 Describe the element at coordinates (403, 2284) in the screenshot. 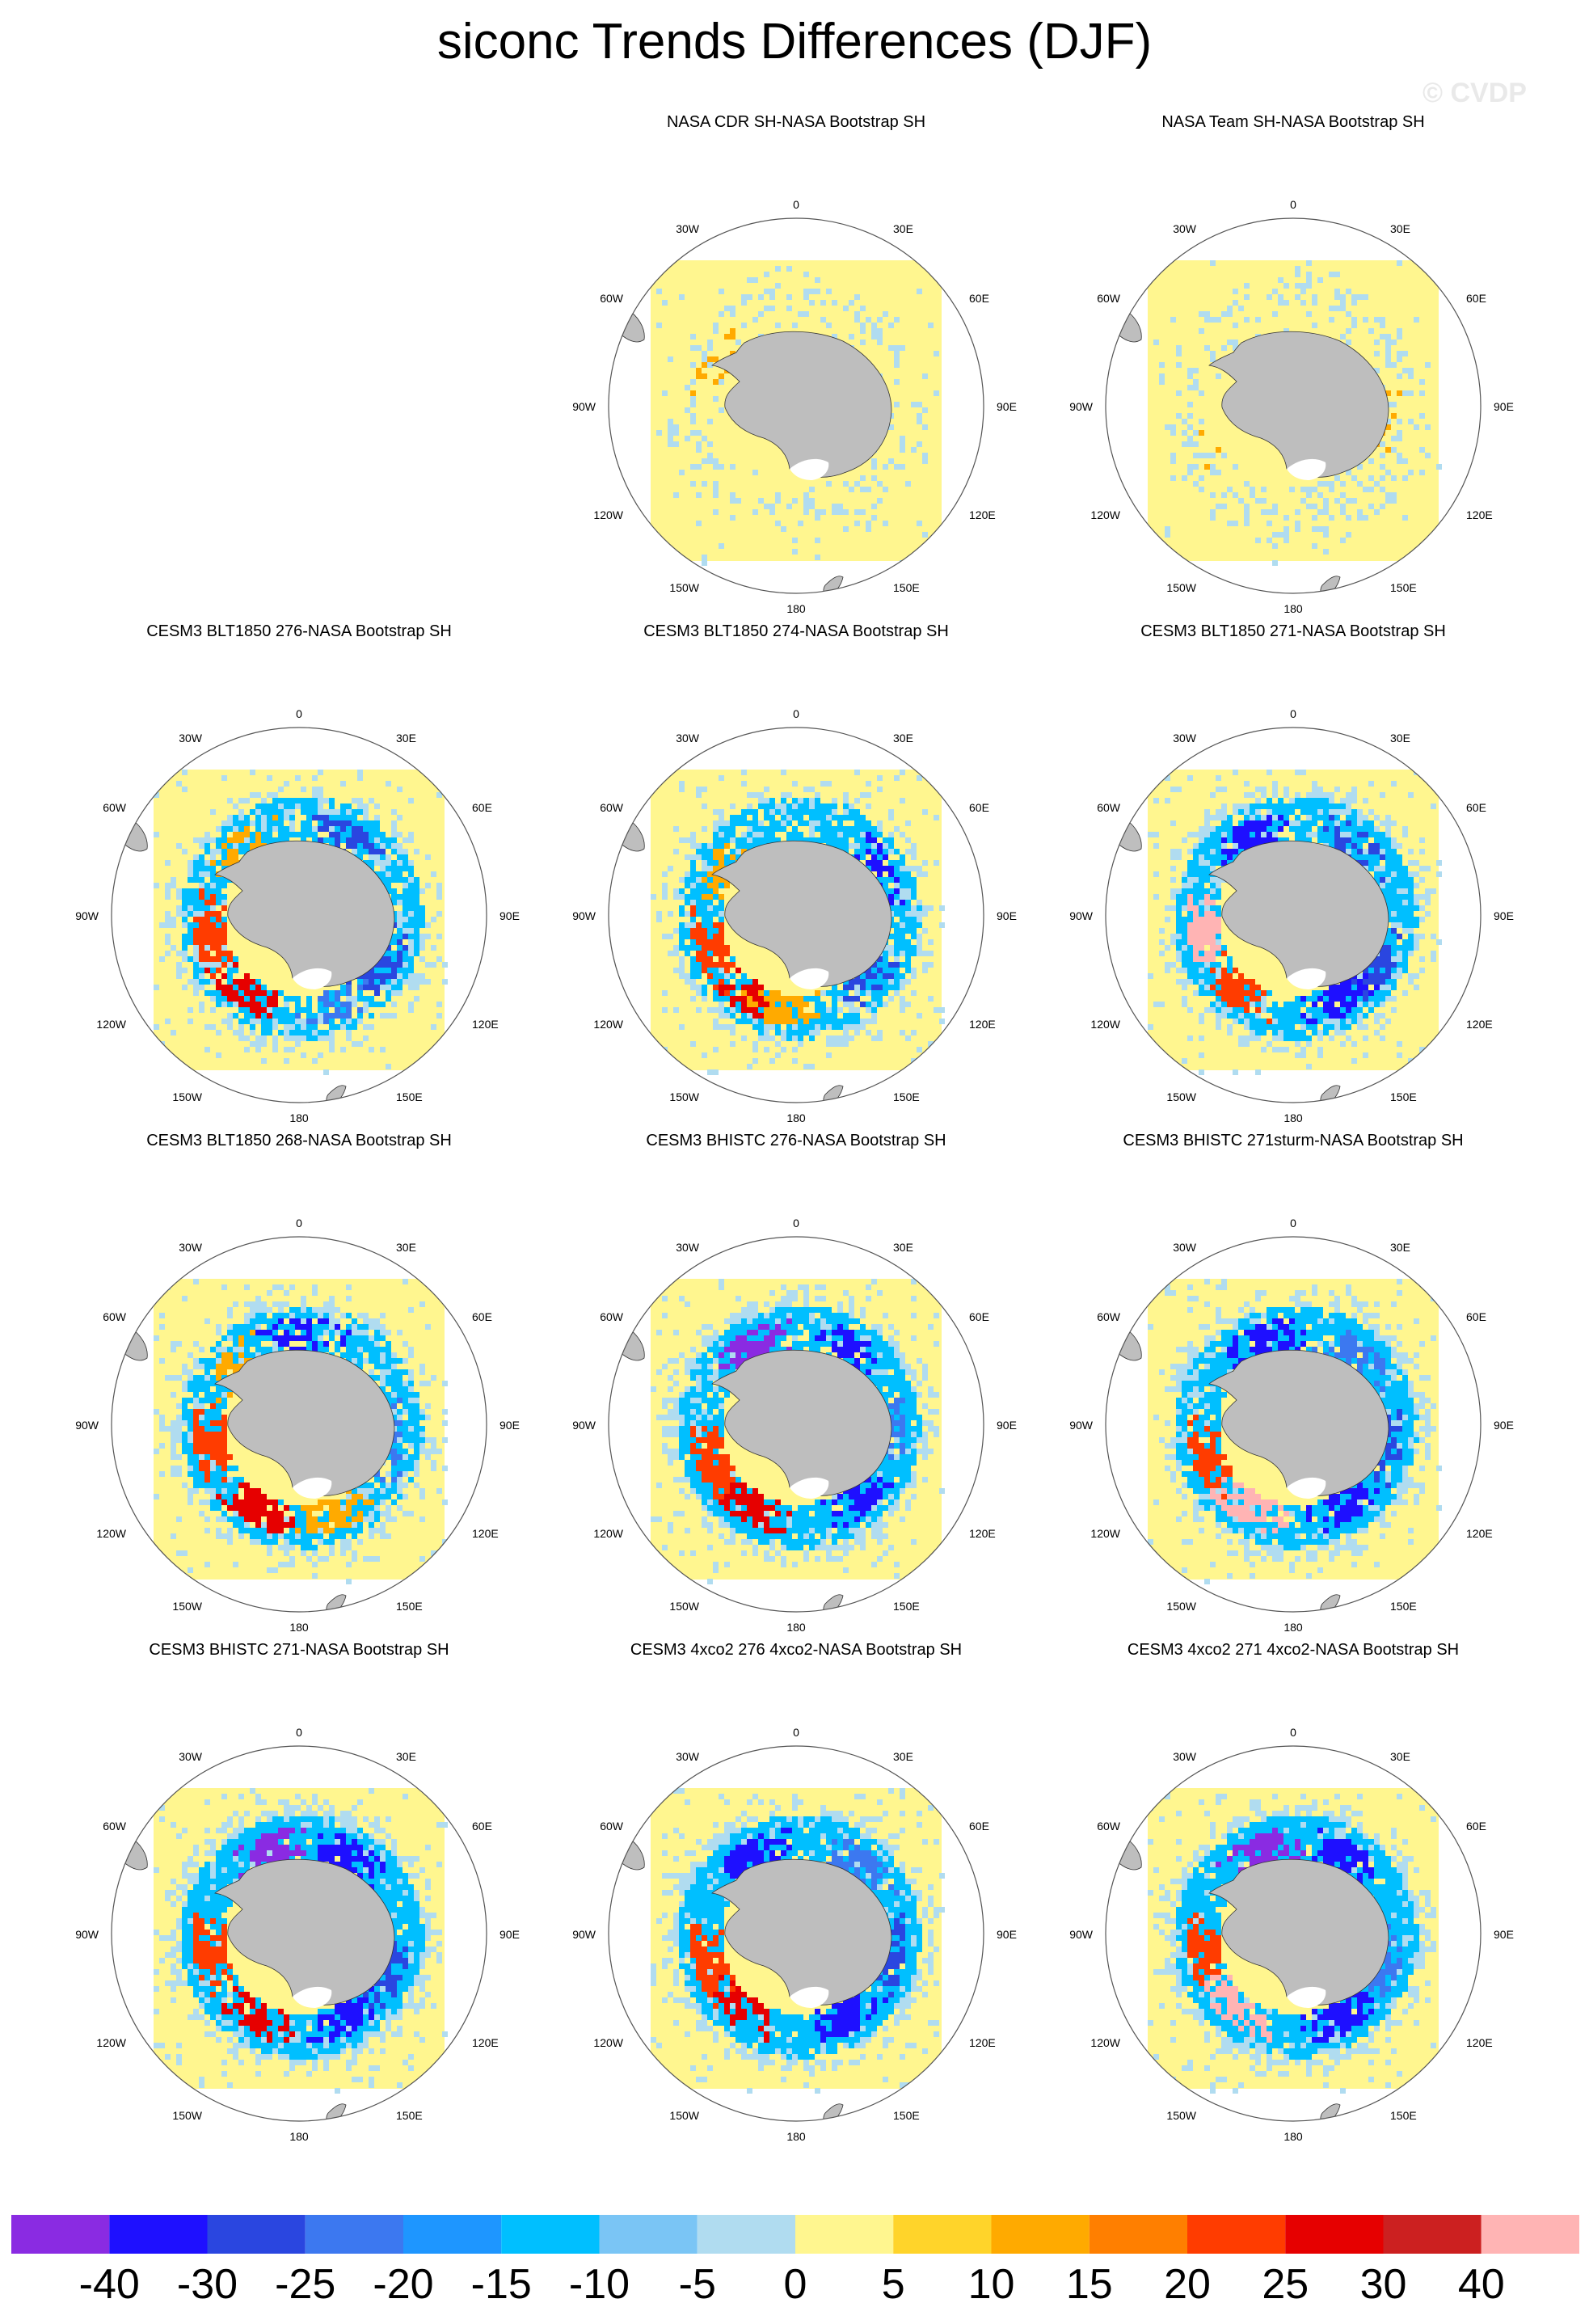

I see `colorbar-label: -20` at that location.